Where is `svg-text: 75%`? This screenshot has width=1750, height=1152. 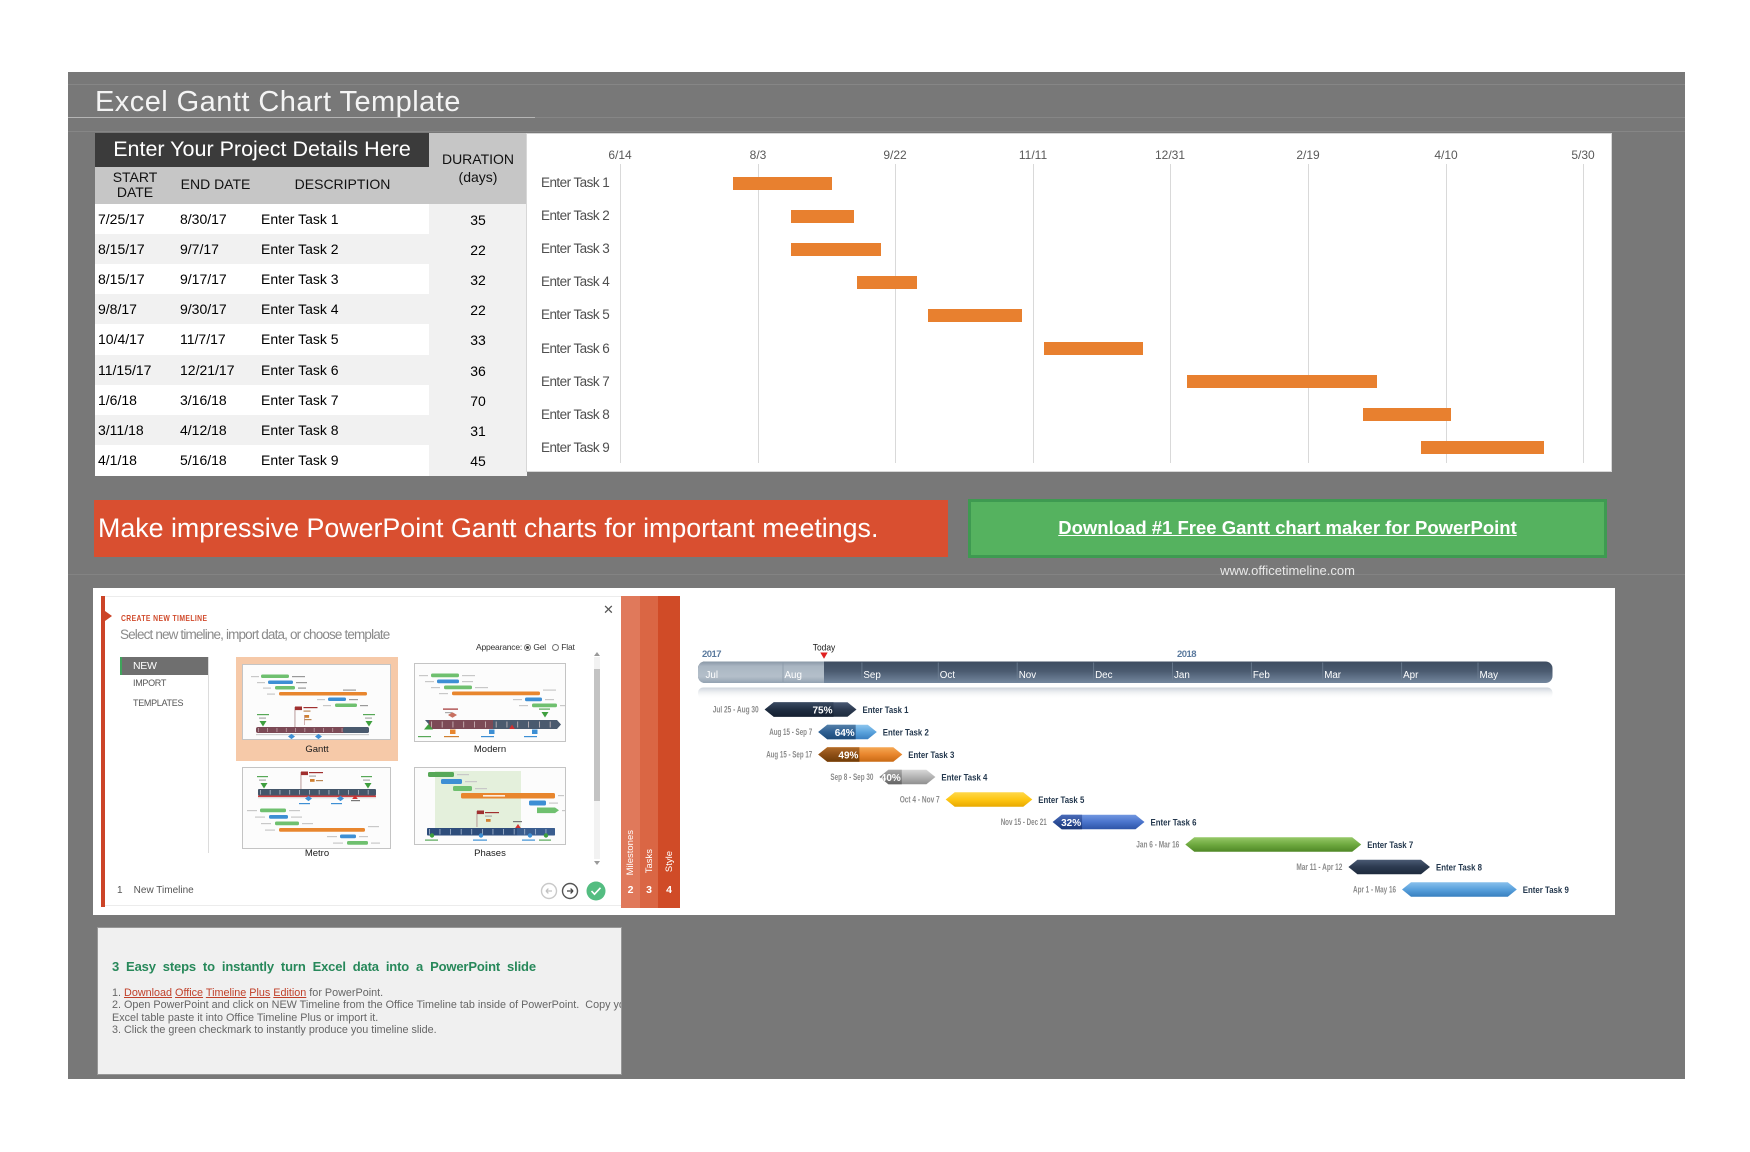
svg-text: 75% is located at coordinates (823, 710).